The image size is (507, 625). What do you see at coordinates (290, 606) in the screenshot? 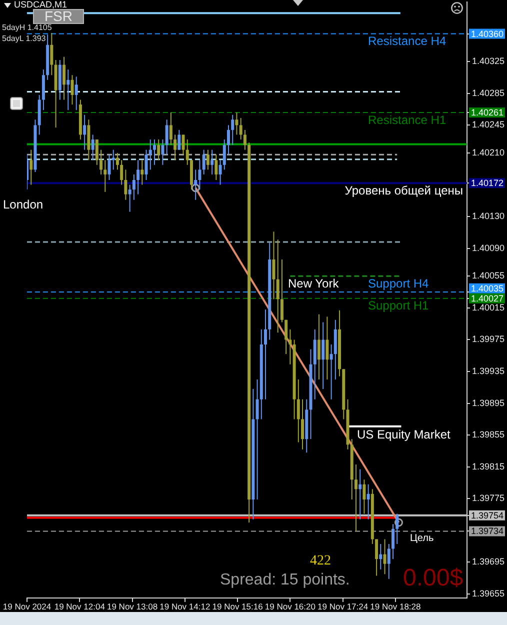
I see `x-tick-label: 19 Nov 16:20` at bounding box center [290, 606].